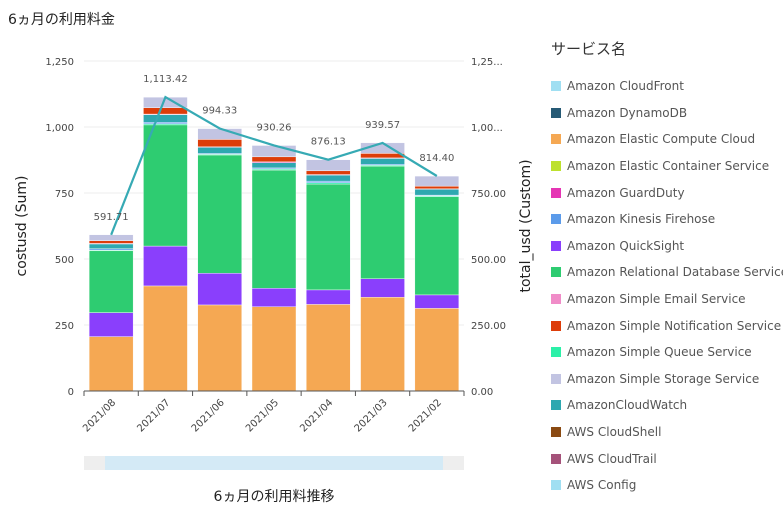 The image size is (783, 508). Describe the element at coordinates (425, 415) in the screenshot. I see `x-tick-label: 2021/02` at that location.